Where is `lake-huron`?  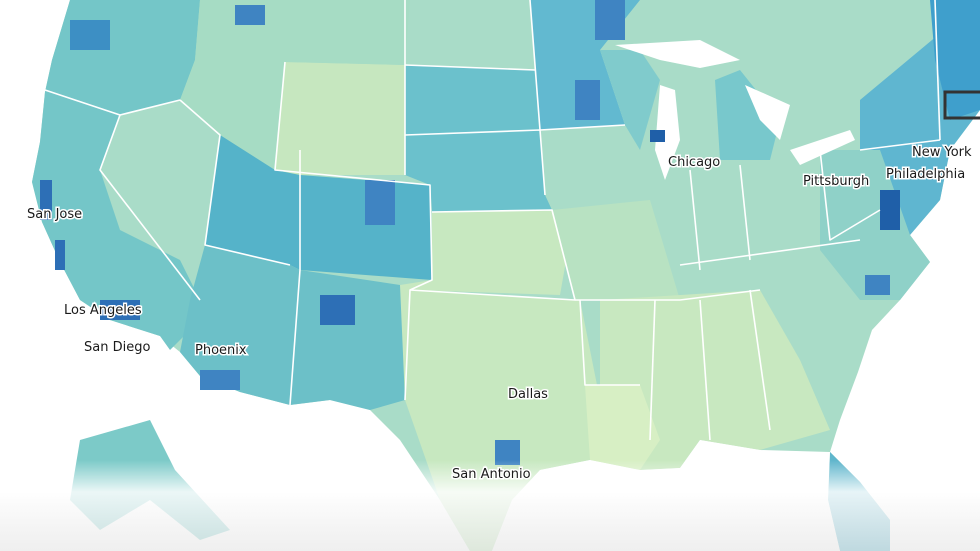 lake-huron is located at coordinates (767, 112).